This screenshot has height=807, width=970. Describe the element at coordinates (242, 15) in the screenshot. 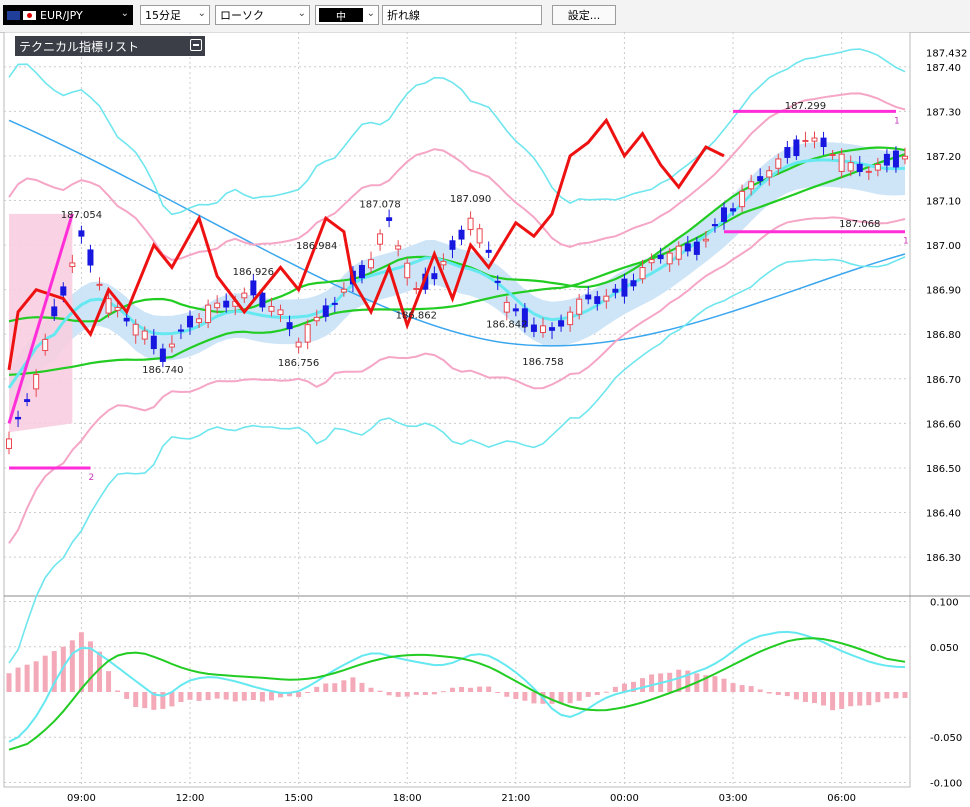

I see `chart-type-label: ローソク` at that location.